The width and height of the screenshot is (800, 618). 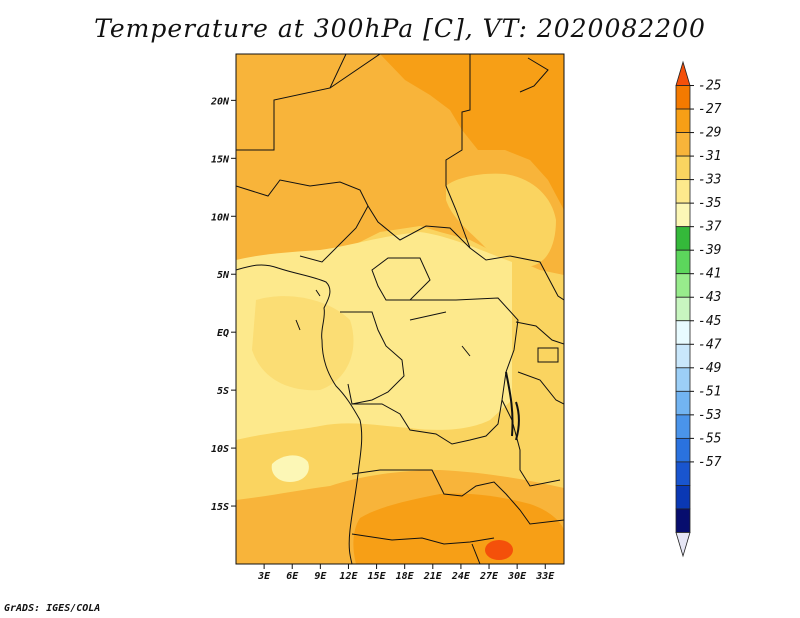 What do you see at coordinates (710, 438) in the screenshot?
I see `colorbar-label: -55` at bounding box center [710, 438].